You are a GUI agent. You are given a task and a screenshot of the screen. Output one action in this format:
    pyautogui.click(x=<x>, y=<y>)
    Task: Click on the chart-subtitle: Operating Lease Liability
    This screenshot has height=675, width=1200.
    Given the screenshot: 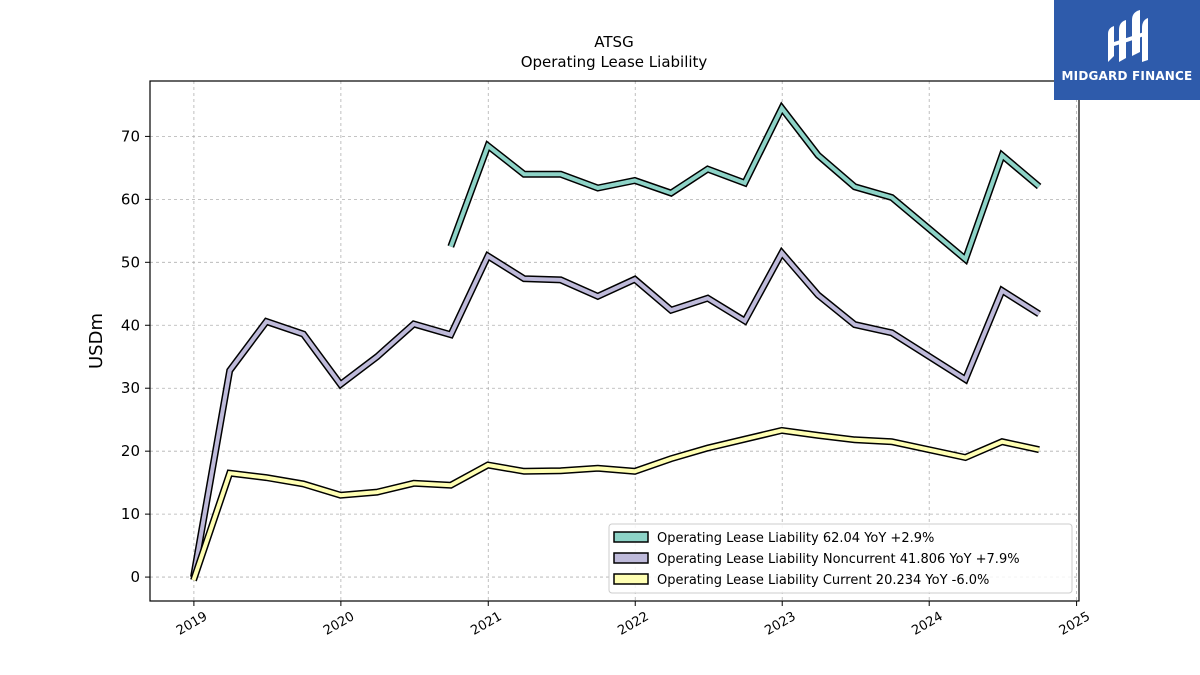 What is the action you would take?
    pyautogui.click(x=614, y=62)
    